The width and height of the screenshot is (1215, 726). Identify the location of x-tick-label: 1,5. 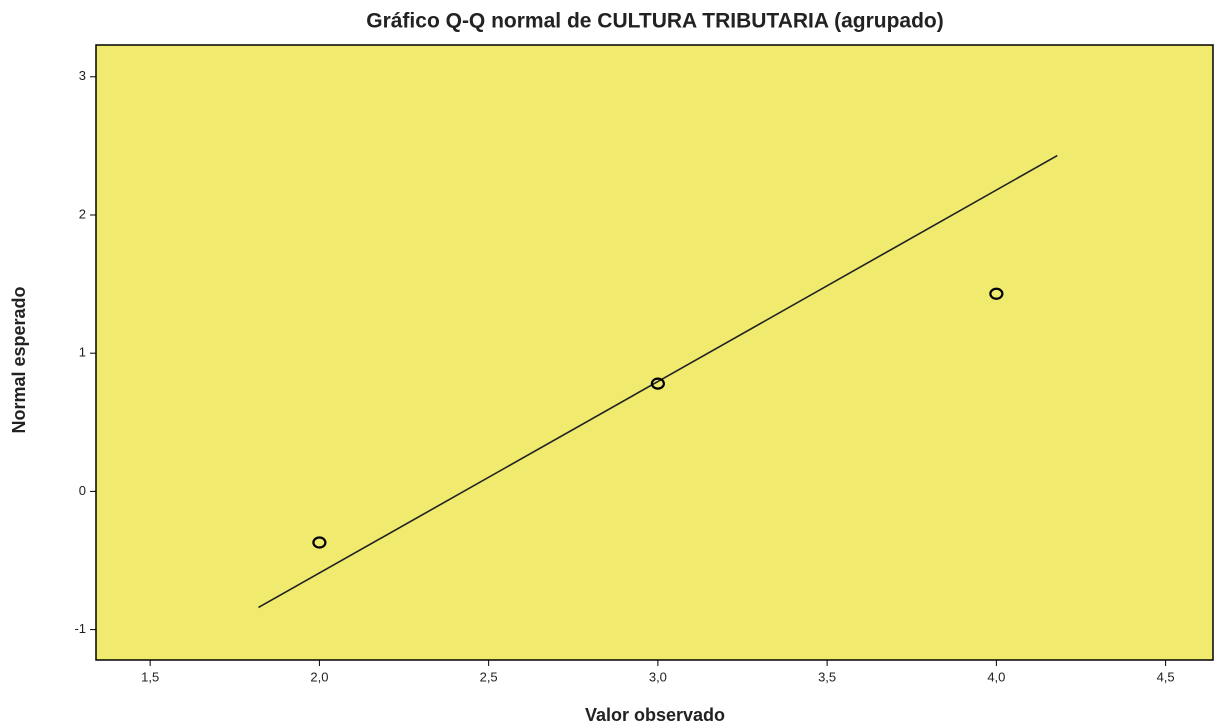
(150, 676).